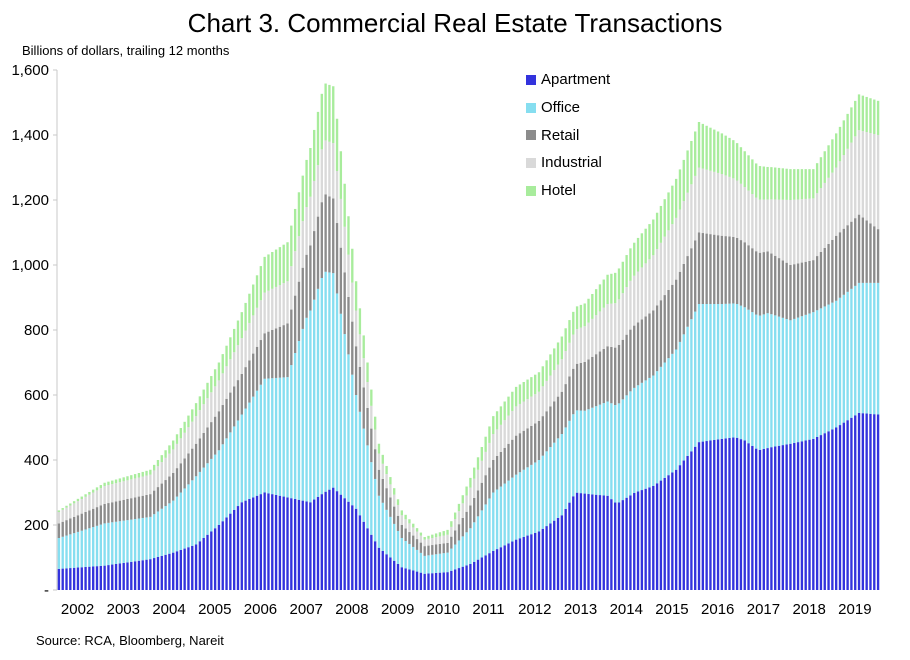 This screenshot has width=910, height=660. What do you see at coordinates (488, 609) in the screenshot?
I see `x-tick-label: 2011` at bounding box center [488, 609].